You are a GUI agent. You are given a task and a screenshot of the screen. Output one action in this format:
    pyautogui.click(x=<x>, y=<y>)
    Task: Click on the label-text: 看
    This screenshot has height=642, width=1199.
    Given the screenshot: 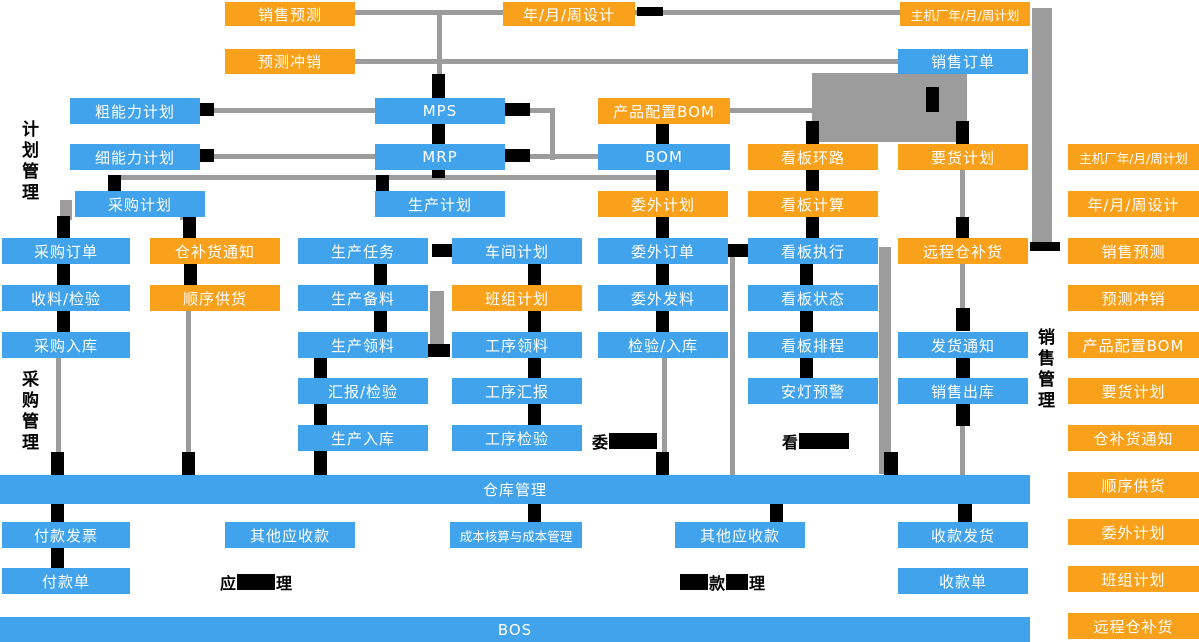 What is the action you would take?
    pyautogui.click(x=790, y=442)
    